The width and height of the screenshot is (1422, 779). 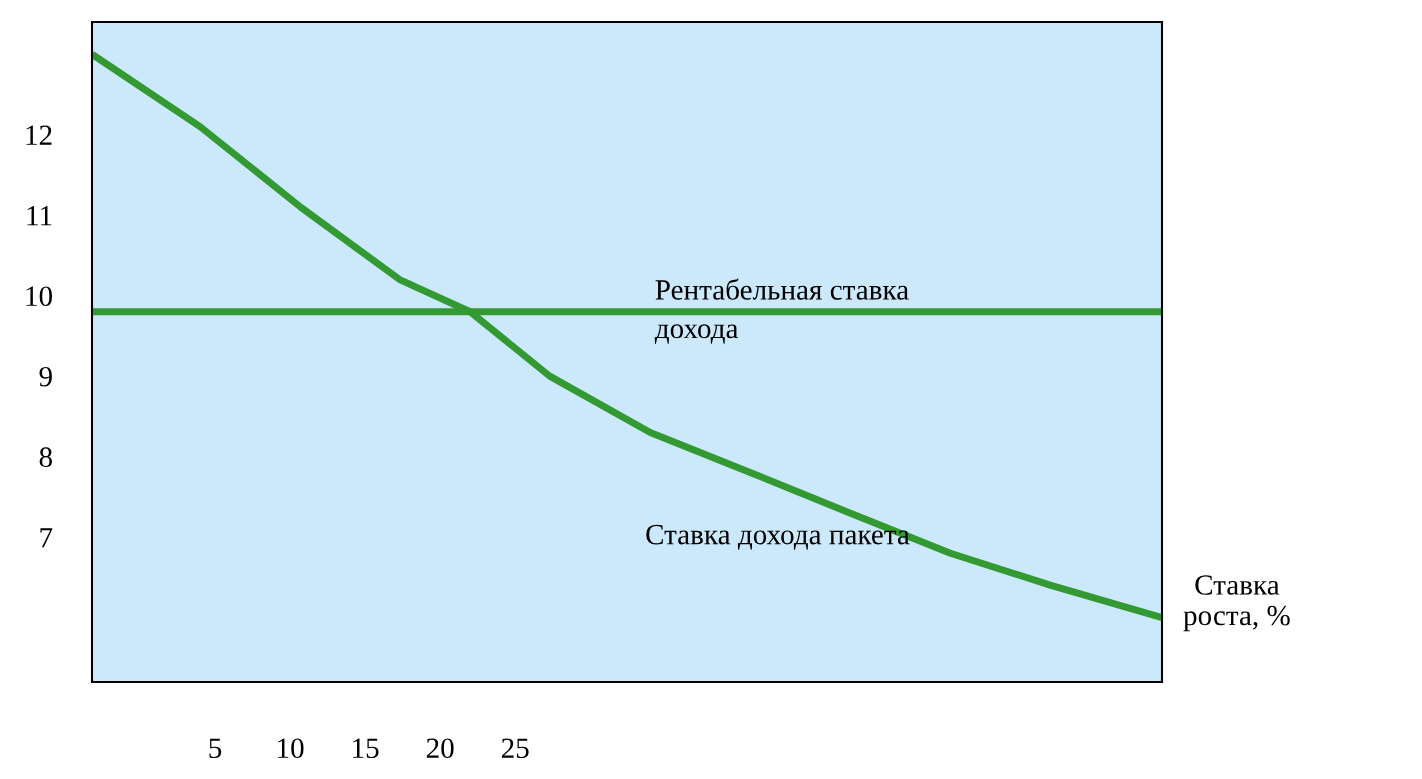 What do you see at coordinates (515, 748) in the screenshot?
I see `x-tick-label: 25` at bounding box center [515, 748].